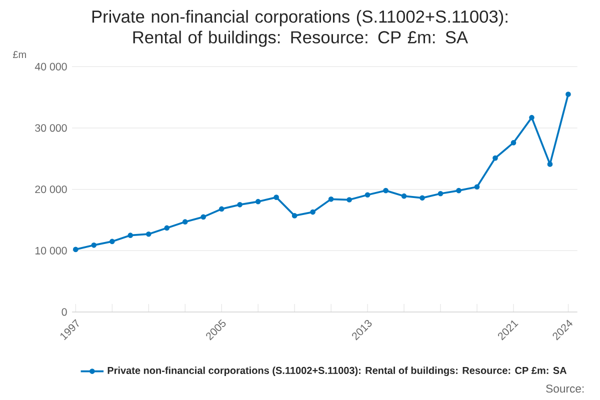  Describe the element at coordinates (64, 312) in the screenshot. I see `y-tick-label: 0` at that location.